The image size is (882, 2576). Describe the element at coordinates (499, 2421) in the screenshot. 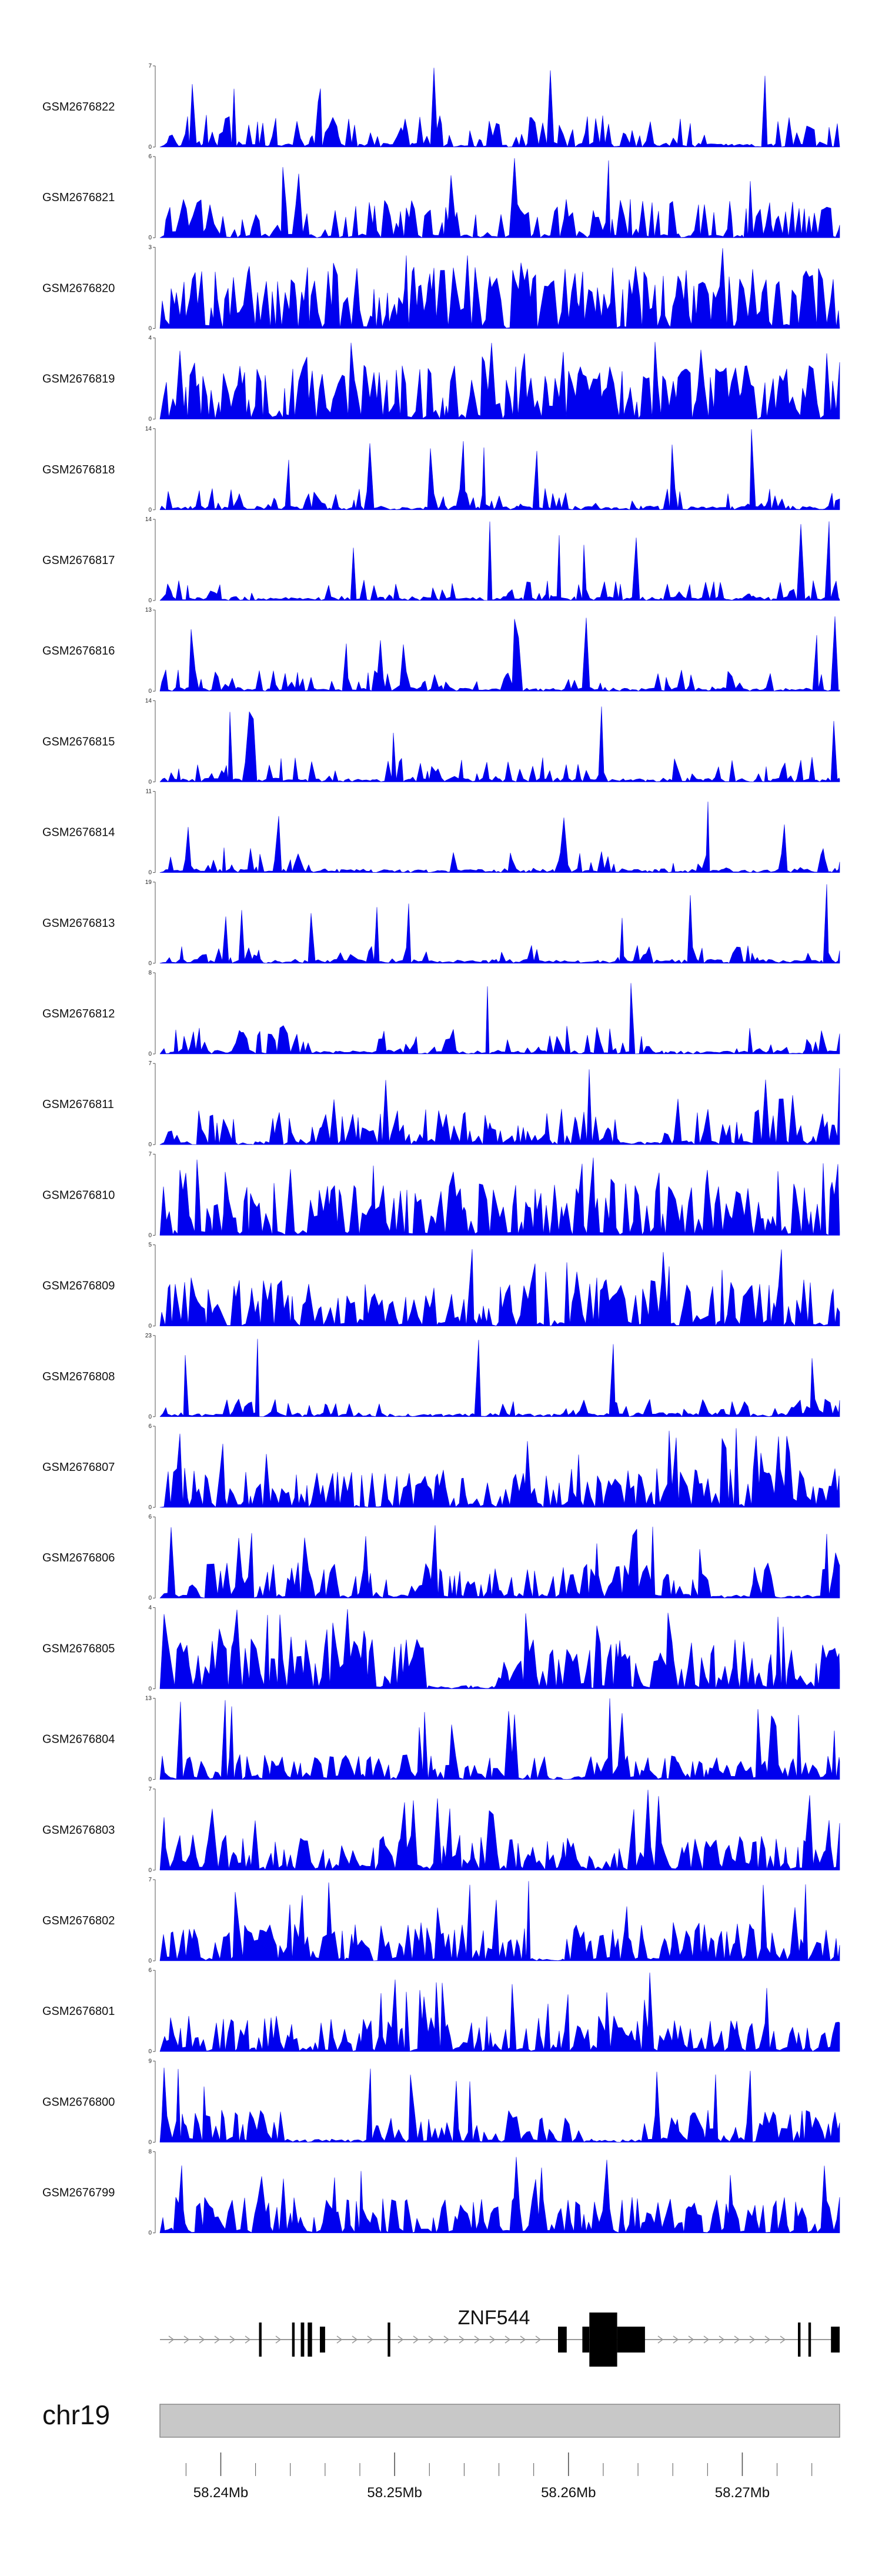

I see `chromosome-ideogram` at that location.